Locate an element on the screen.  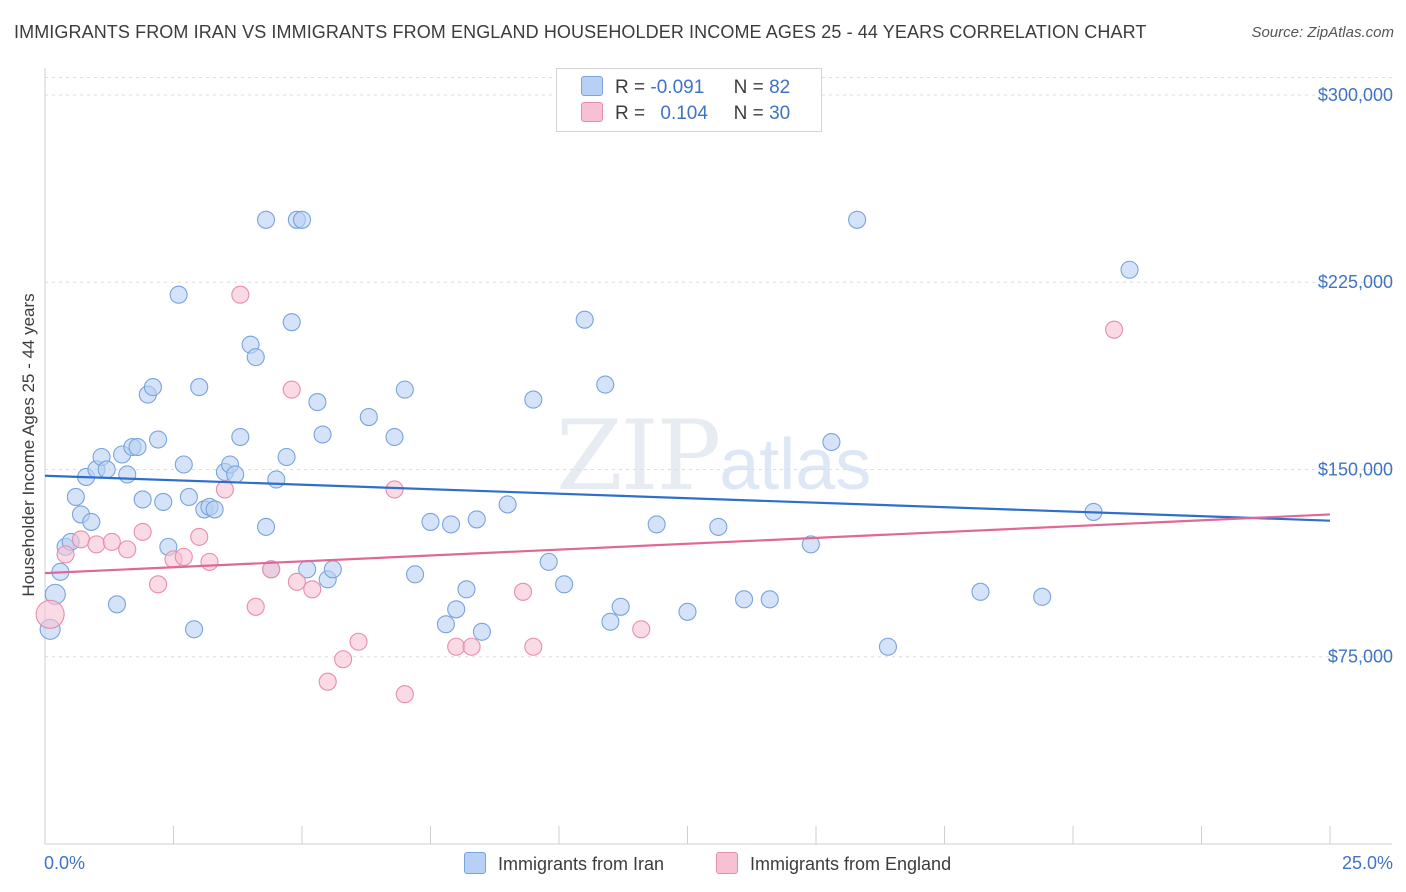
legend-n-value-iran: 82 is located at coordinates (780, 87).